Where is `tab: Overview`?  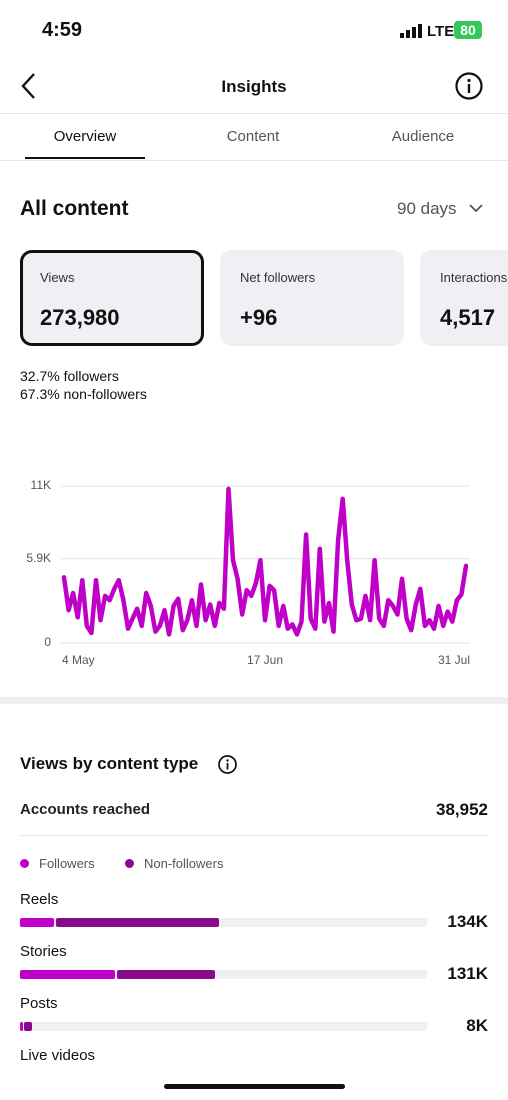
tab: Overview is located at coordinates (85, 136).